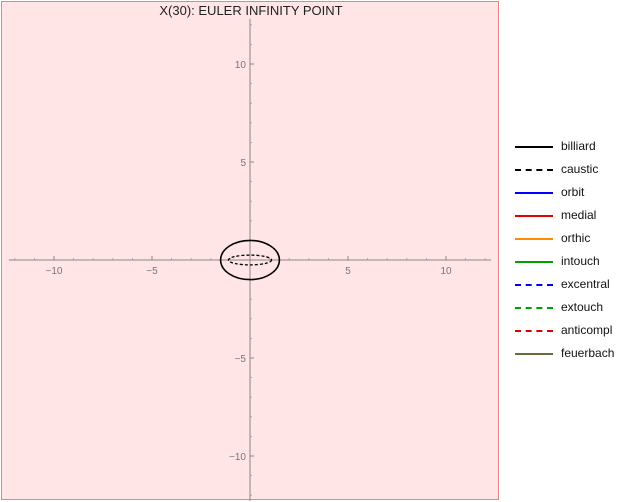 The height and width of the screenshot is (502, 623). What do you see at coordinates (348, 271) in the screenshot?
I see `x-tick-label: 5` at bounding box center [348, 271].